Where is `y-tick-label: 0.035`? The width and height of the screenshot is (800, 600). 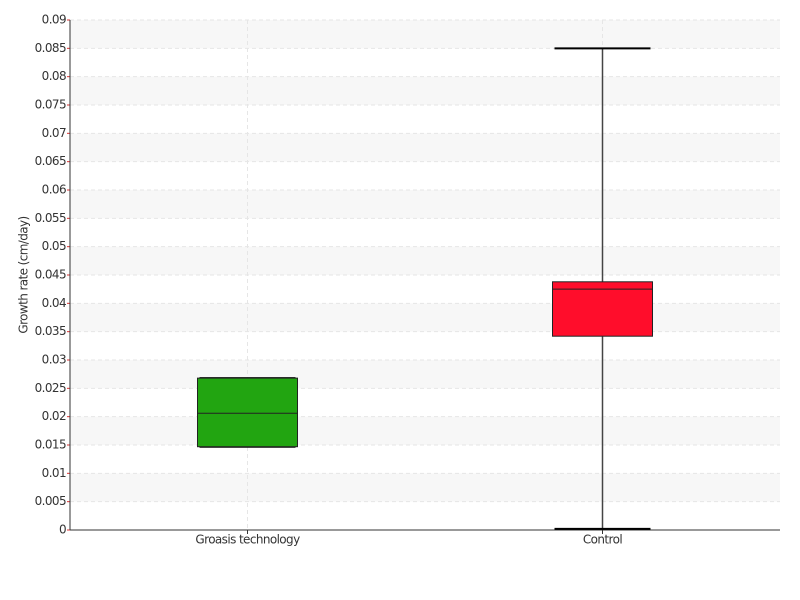 y-tick-label: 0.035 is located at coordinates (50, 331).